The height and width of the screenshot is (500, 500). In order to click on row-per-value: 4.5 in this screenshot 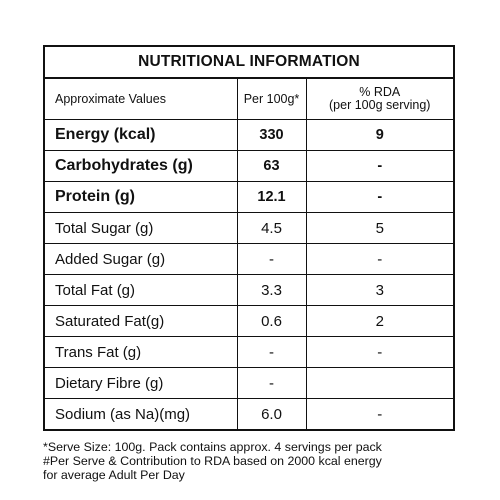, I will do `click(271, 228)`.